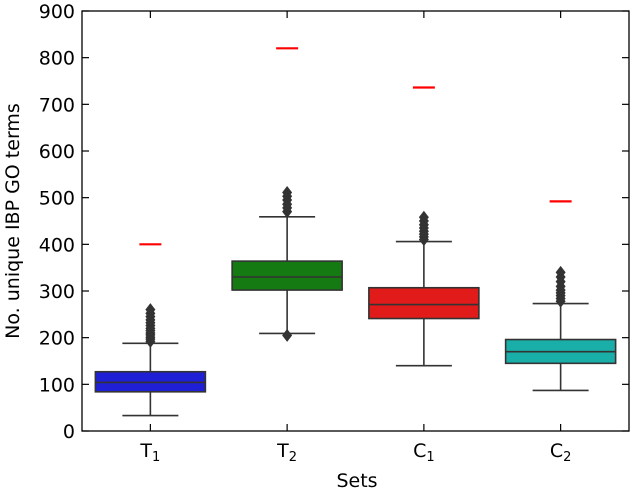  I want to click on y-tick-label: 0, so click(69, 432).